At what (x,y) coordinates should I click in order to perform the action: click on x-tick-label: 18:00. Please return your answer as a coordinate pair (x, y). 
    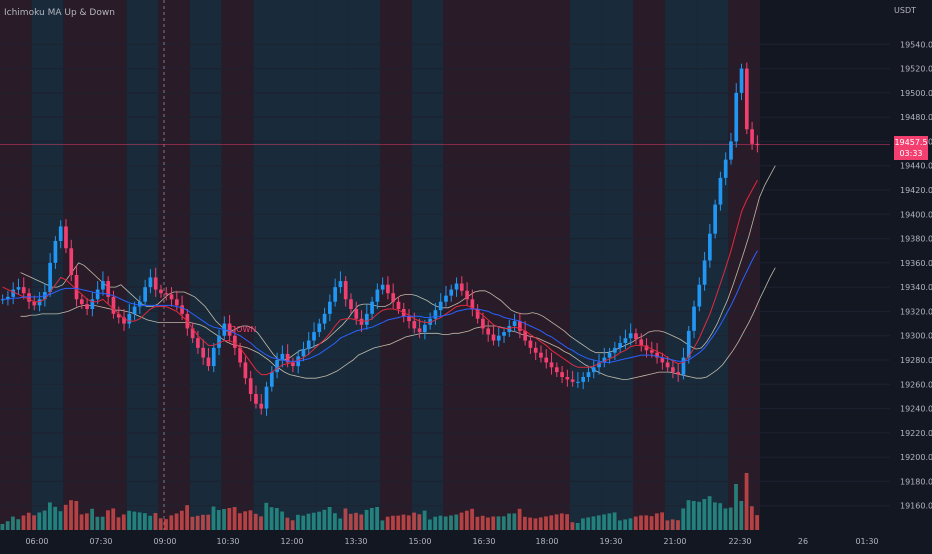
    Looking at the image, I should click on (546, 541).